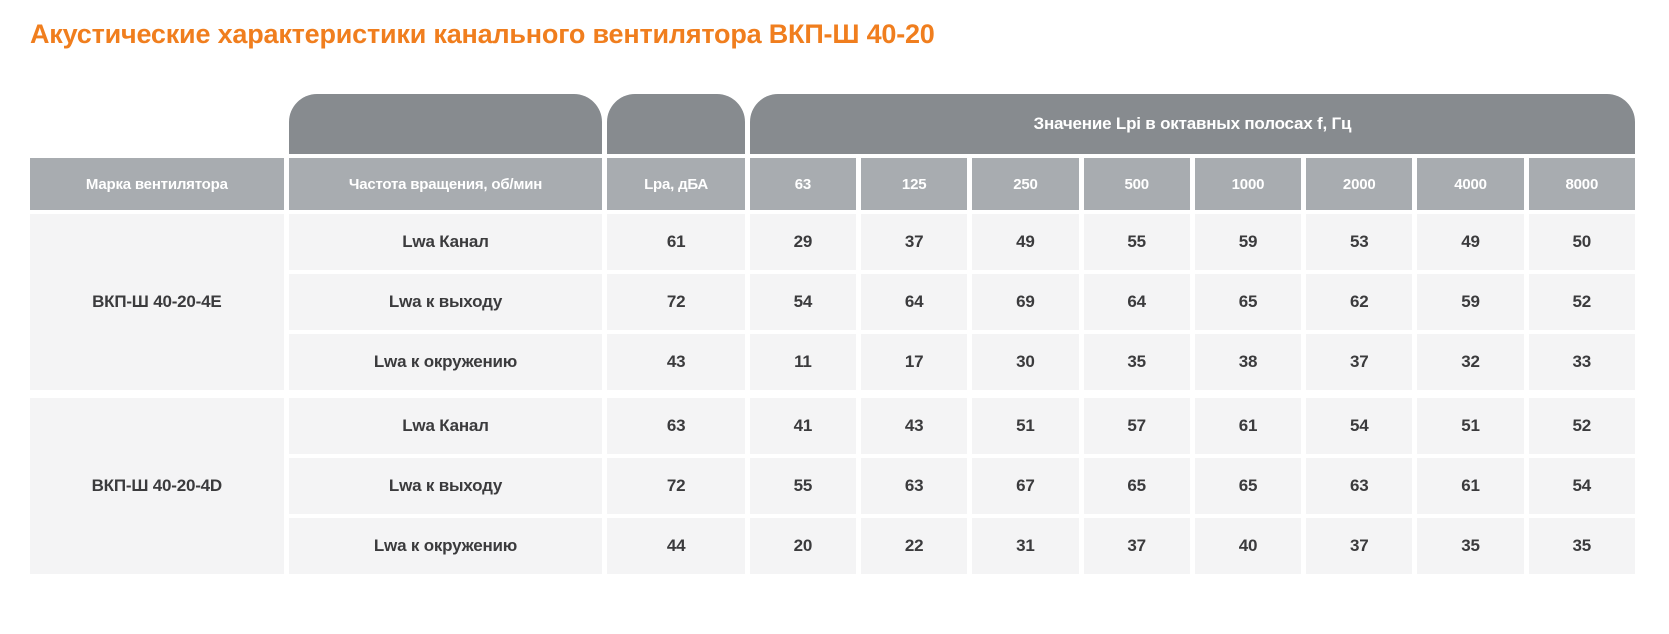 This screenshot has height=634, width=1669. I want to click on col-header-octave-8000: 8000, so click(1581, 184).